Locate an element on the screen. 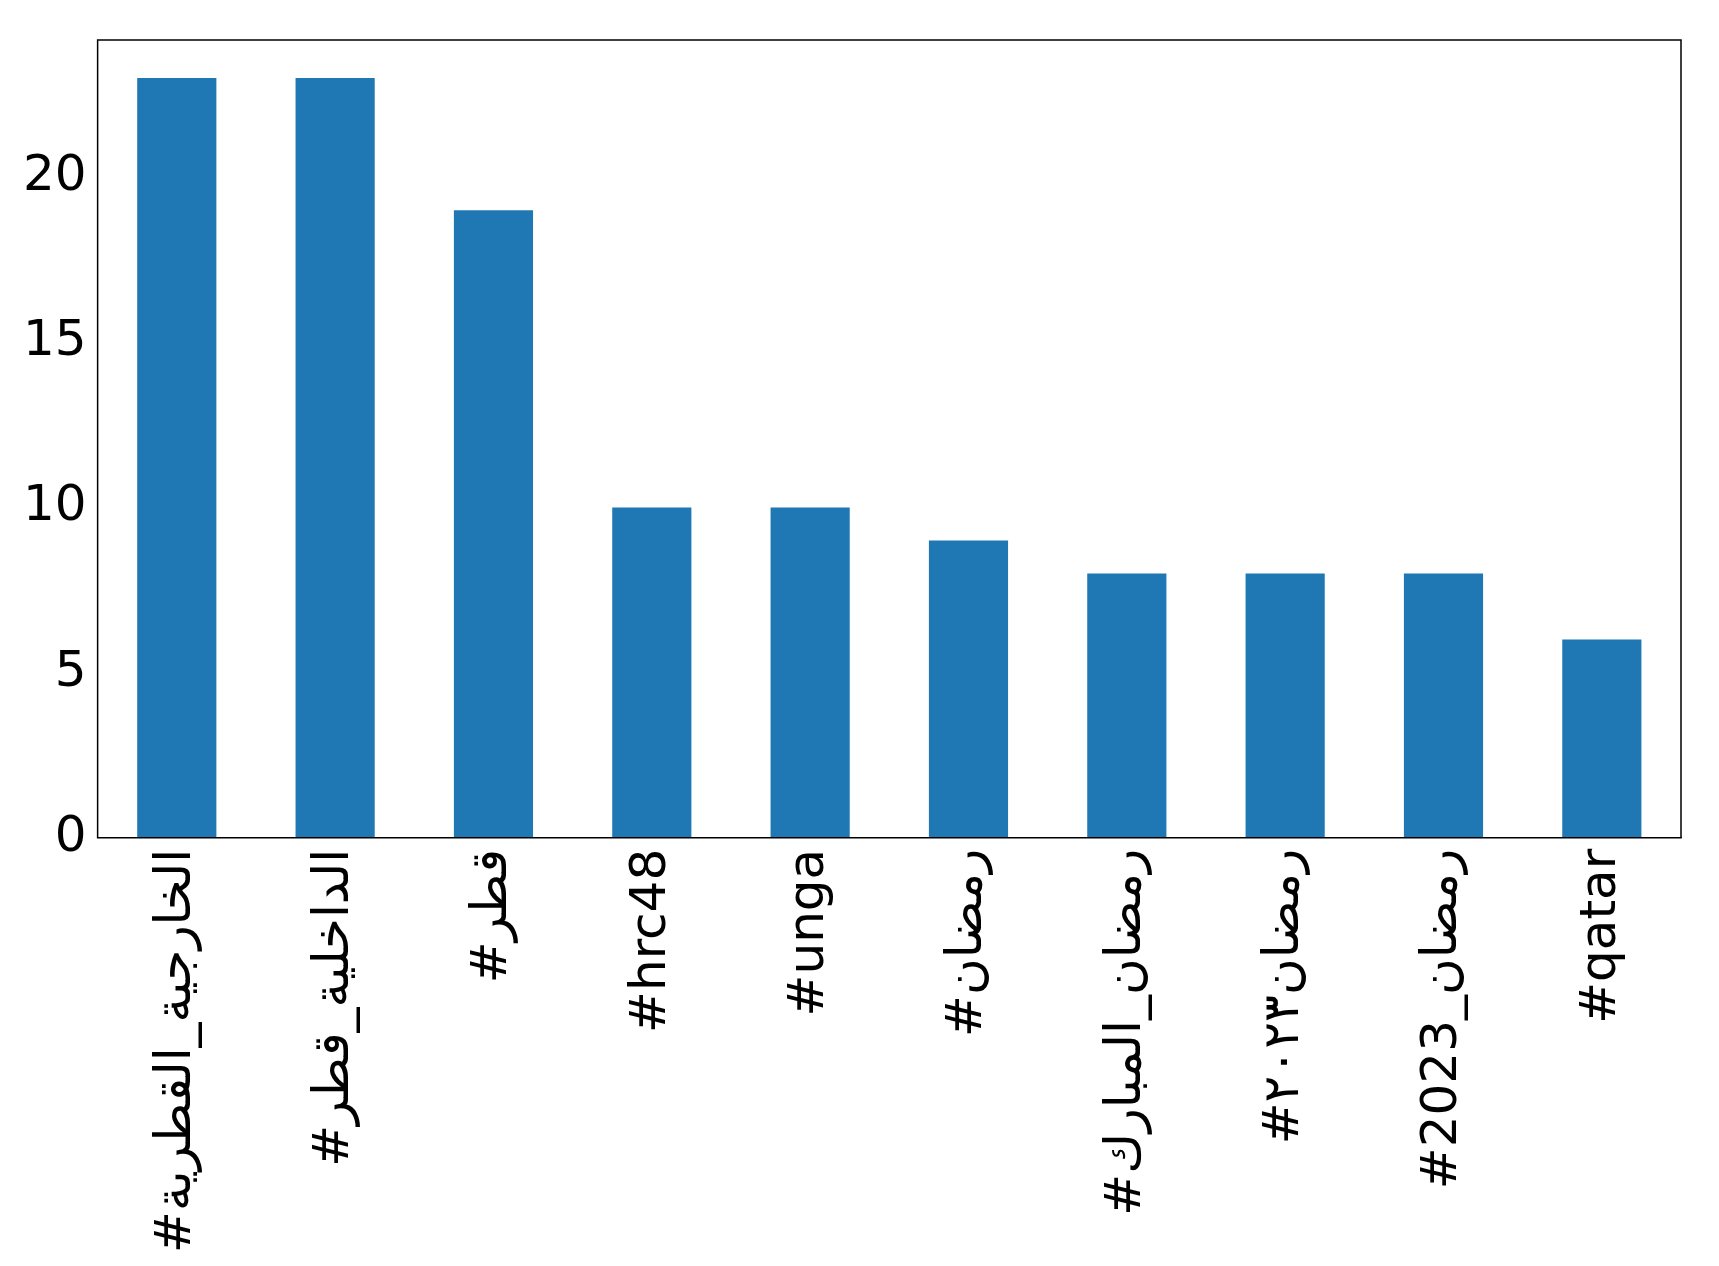  y-tick-label: 10 is located at coordinates (55, 503).